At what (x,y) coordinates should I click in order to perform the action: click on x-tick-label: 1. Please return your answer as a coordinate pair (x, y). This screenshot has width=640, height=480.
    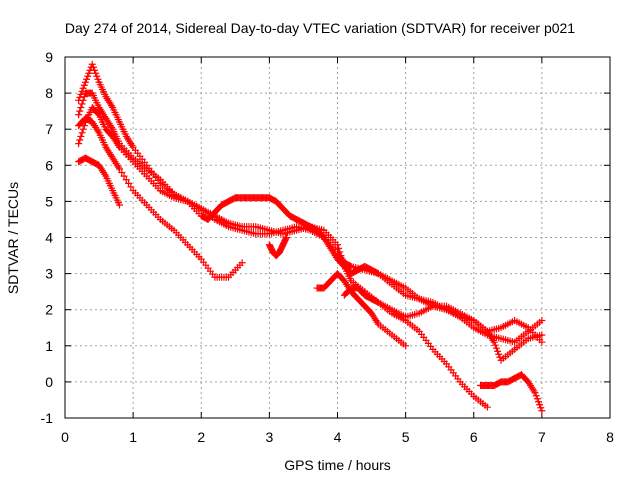
    Looking at the image, I should click on (133, 437).